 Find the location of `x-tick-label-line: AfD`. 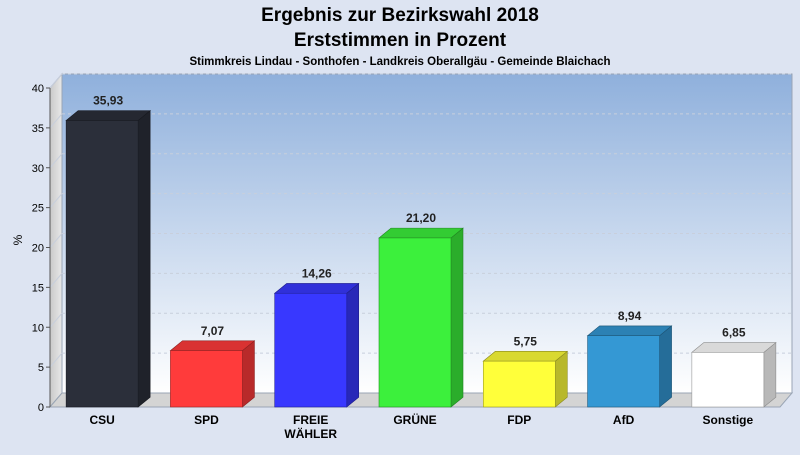

x-tick-label-line: AfD is located at coordinates (624, 420).